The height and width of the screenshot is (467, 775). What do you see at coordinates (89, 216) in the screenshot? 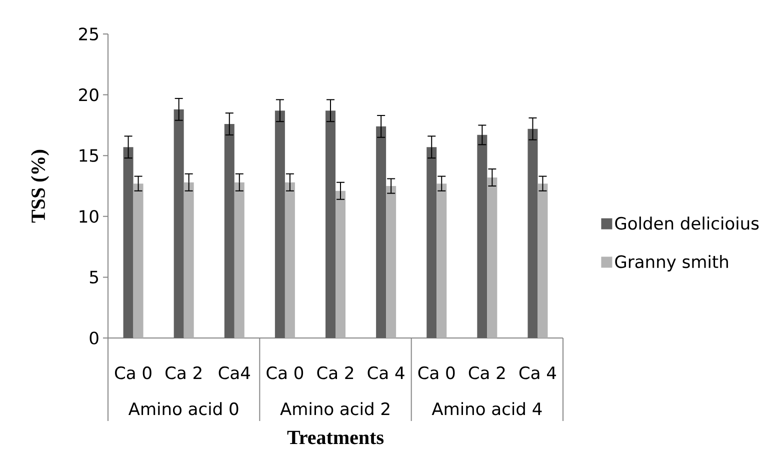
I see `y-tick-label: 10` at bounding box center [89, 216].